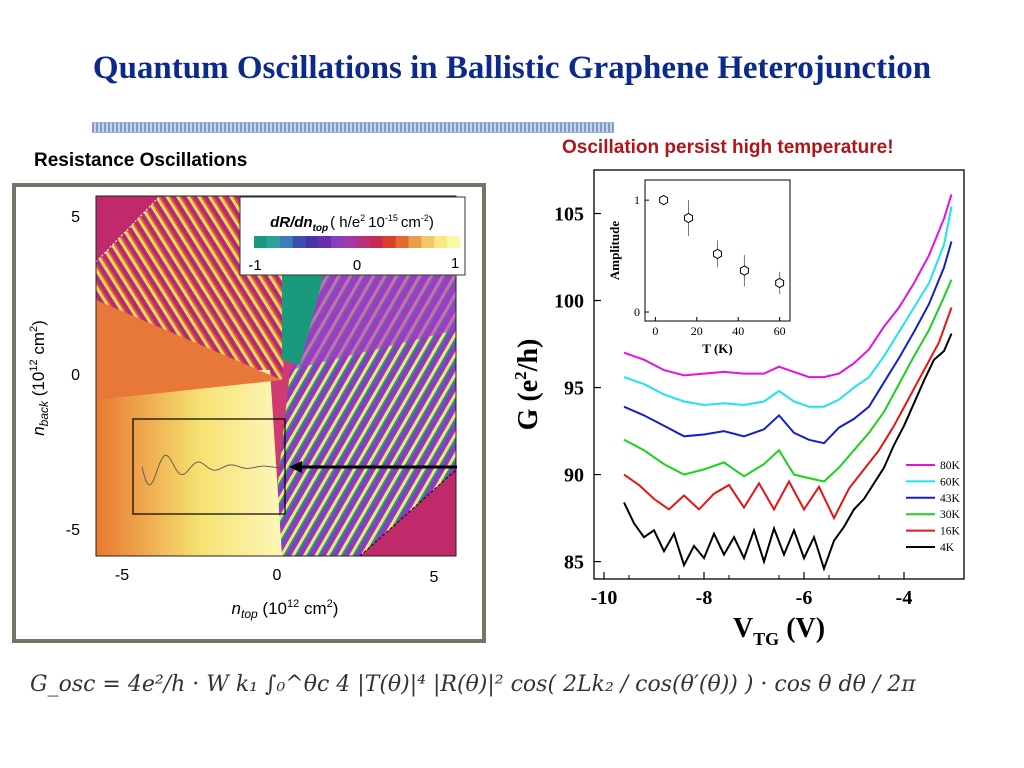  Describe the element at coordinates (574, 563) in the screenshot. I see `y-tick-label: 85` at that location.